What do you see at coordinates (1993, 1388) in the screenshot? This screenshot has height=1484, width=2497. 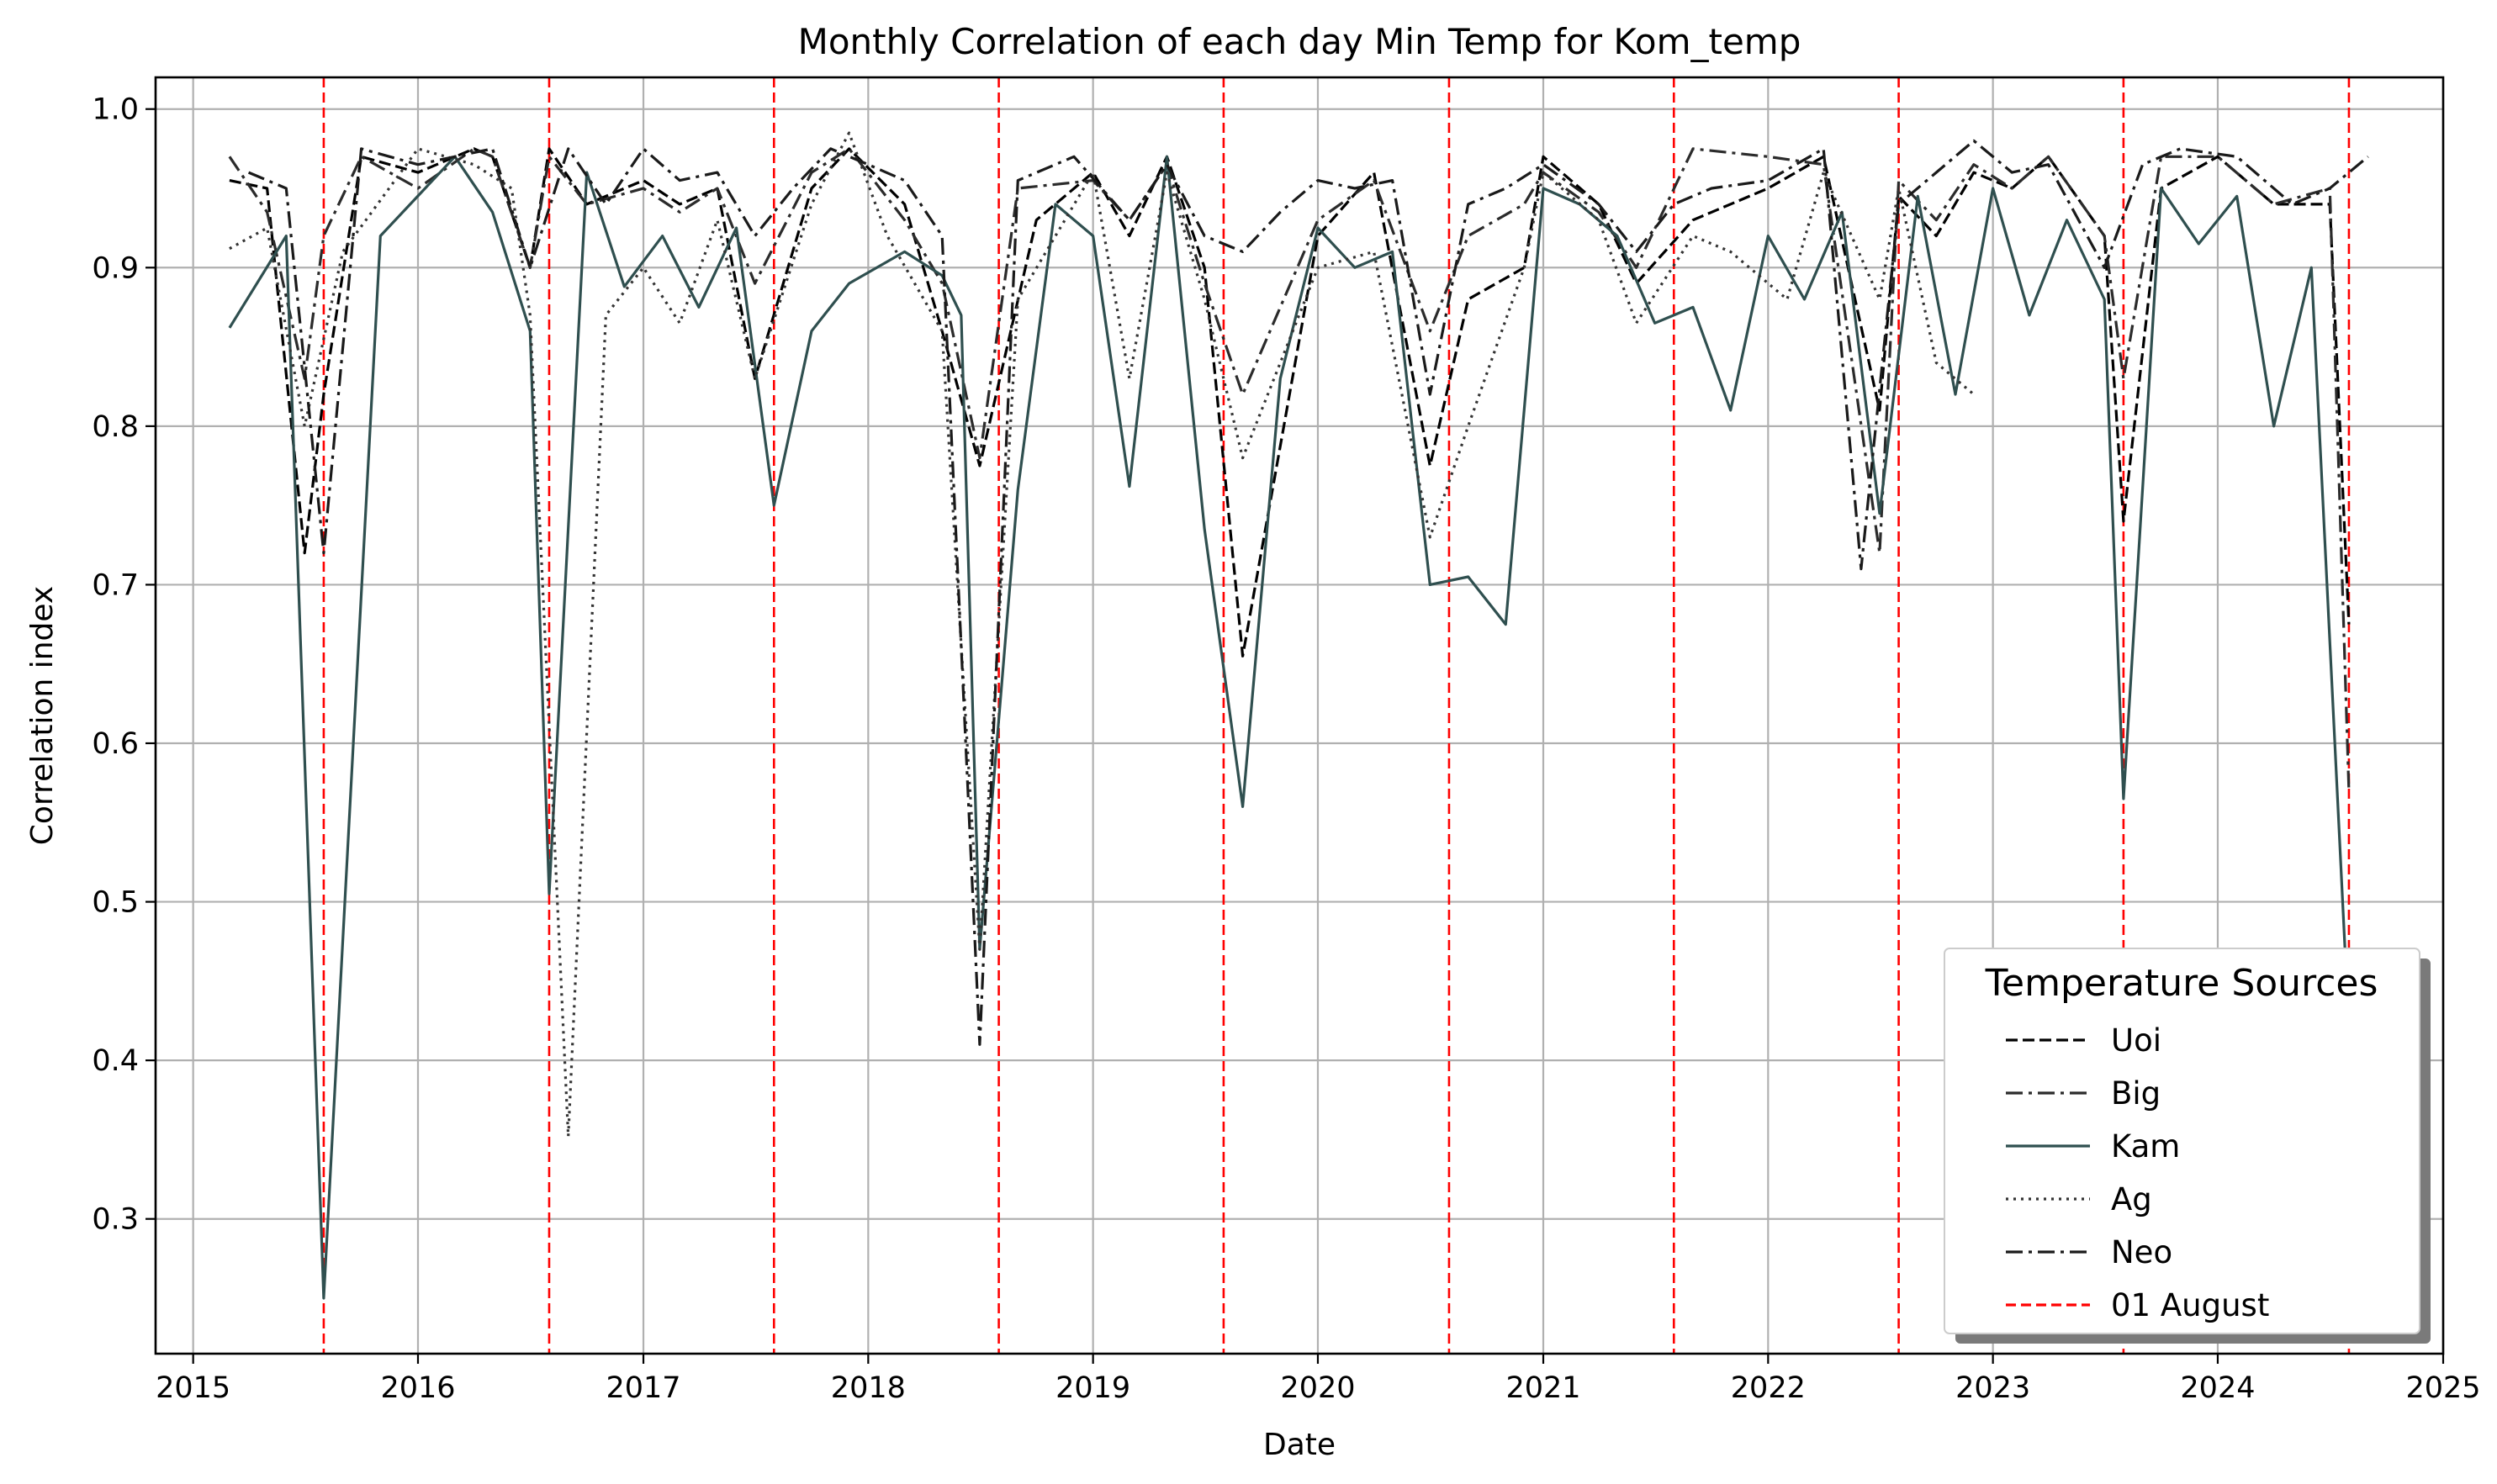 I see `x-tick-label: 2023` at bounding box center [1993, 1388].